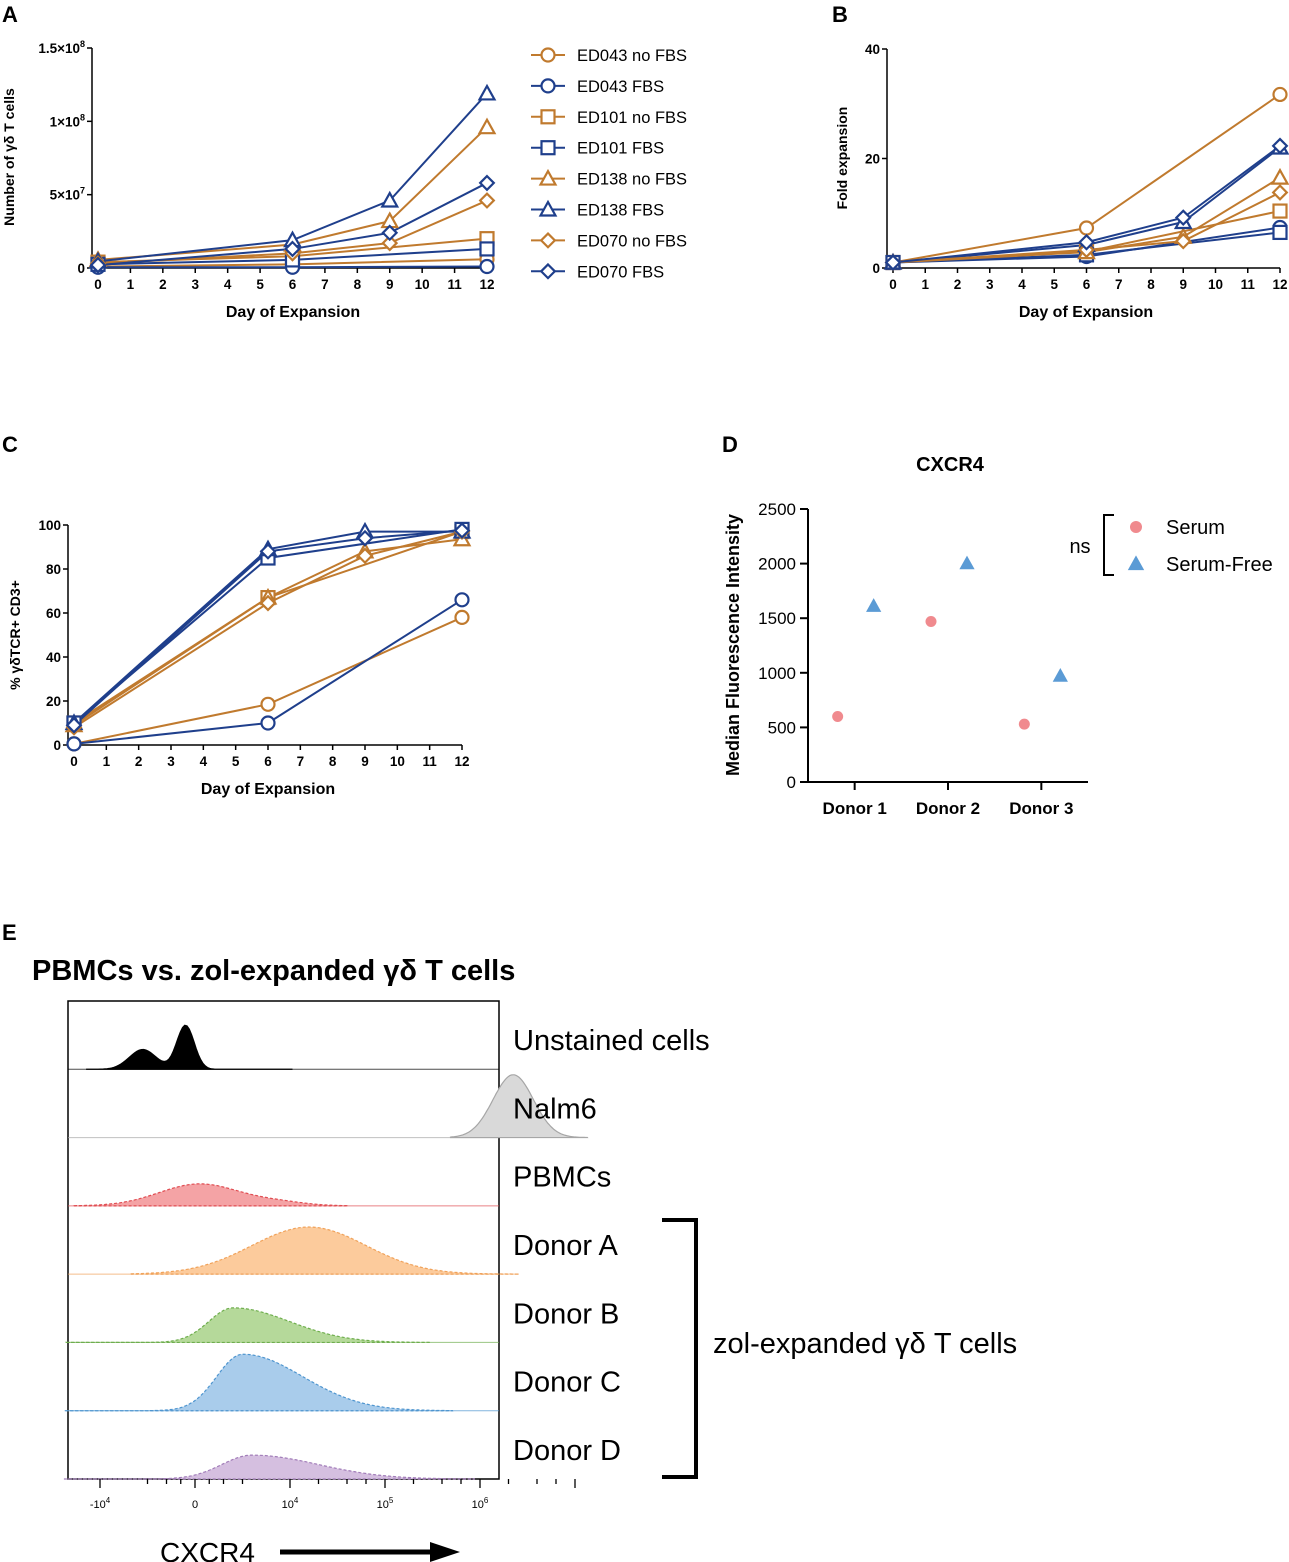 The width and height of the screenshot is (1289, 1562). Describe the element at coordinates (269, 1467) in the screenshot. I see `panel-e-histogram-donor-d` at that location.